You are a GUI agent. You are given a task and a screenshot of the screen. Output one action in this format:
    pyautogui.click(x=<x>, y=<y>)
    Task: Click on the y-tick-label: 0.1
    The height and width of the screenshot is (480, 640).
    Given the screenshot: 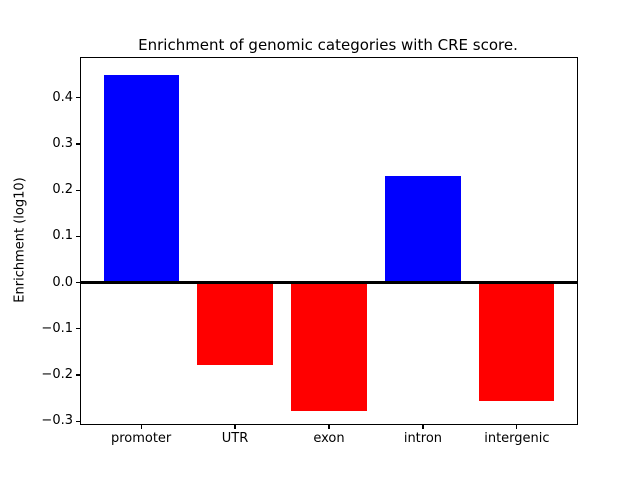 What is the action you would take?
    pyautogui.click(x=62, y=236)
    